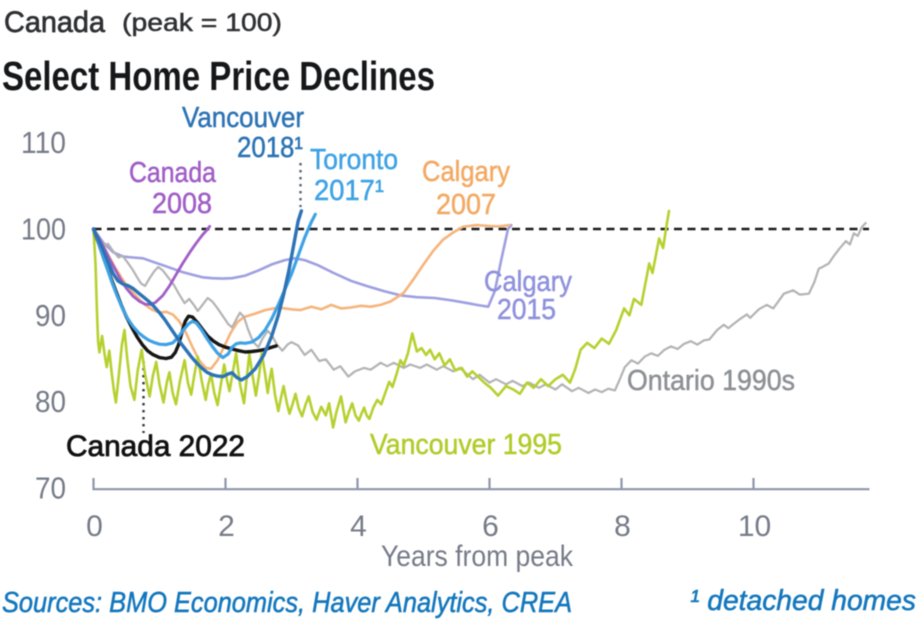  Describe the element at coordinates (358, 526) in the screenshot. I see `svg-text: 4` at that location.